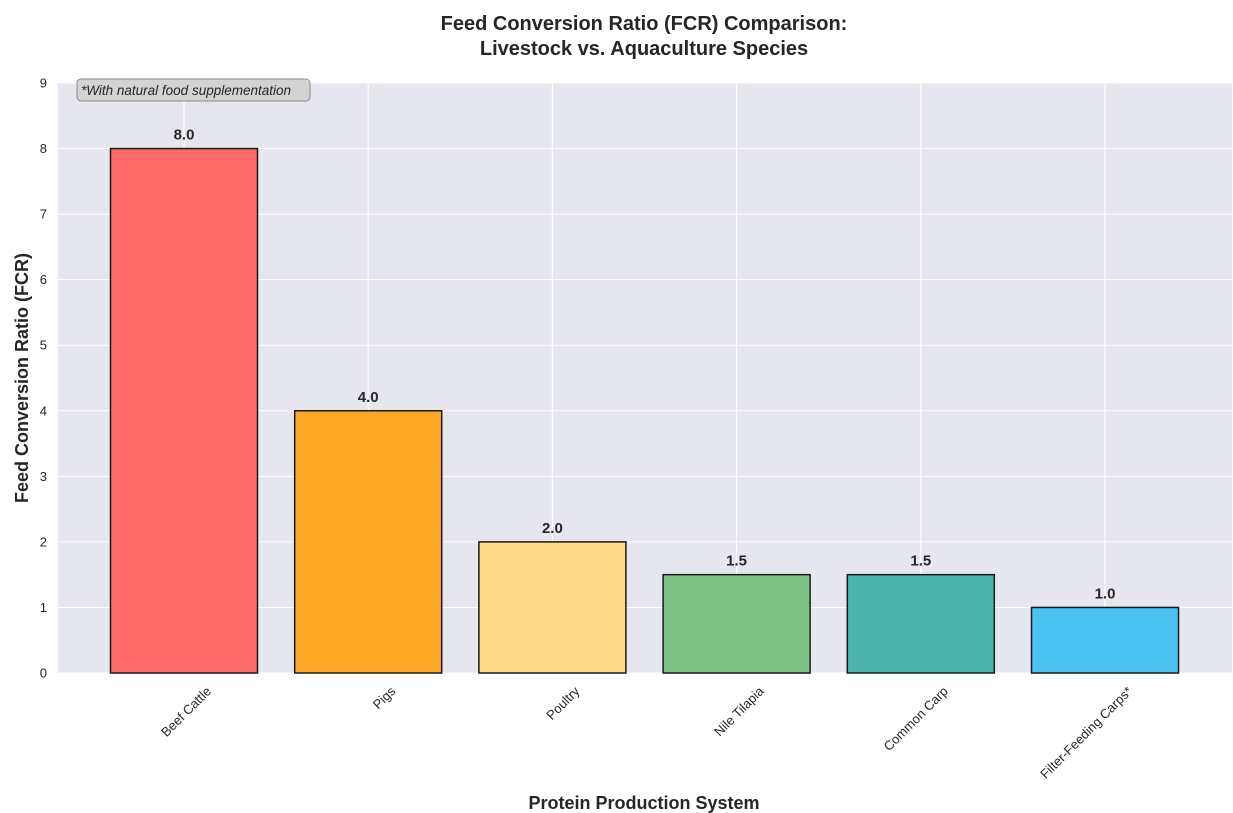 The image size is (1233, 813). What do you see at coordinates (368, 397) in the screenshot?
I see `bar-value-label: 4.0` at bounding box center [368, 397].